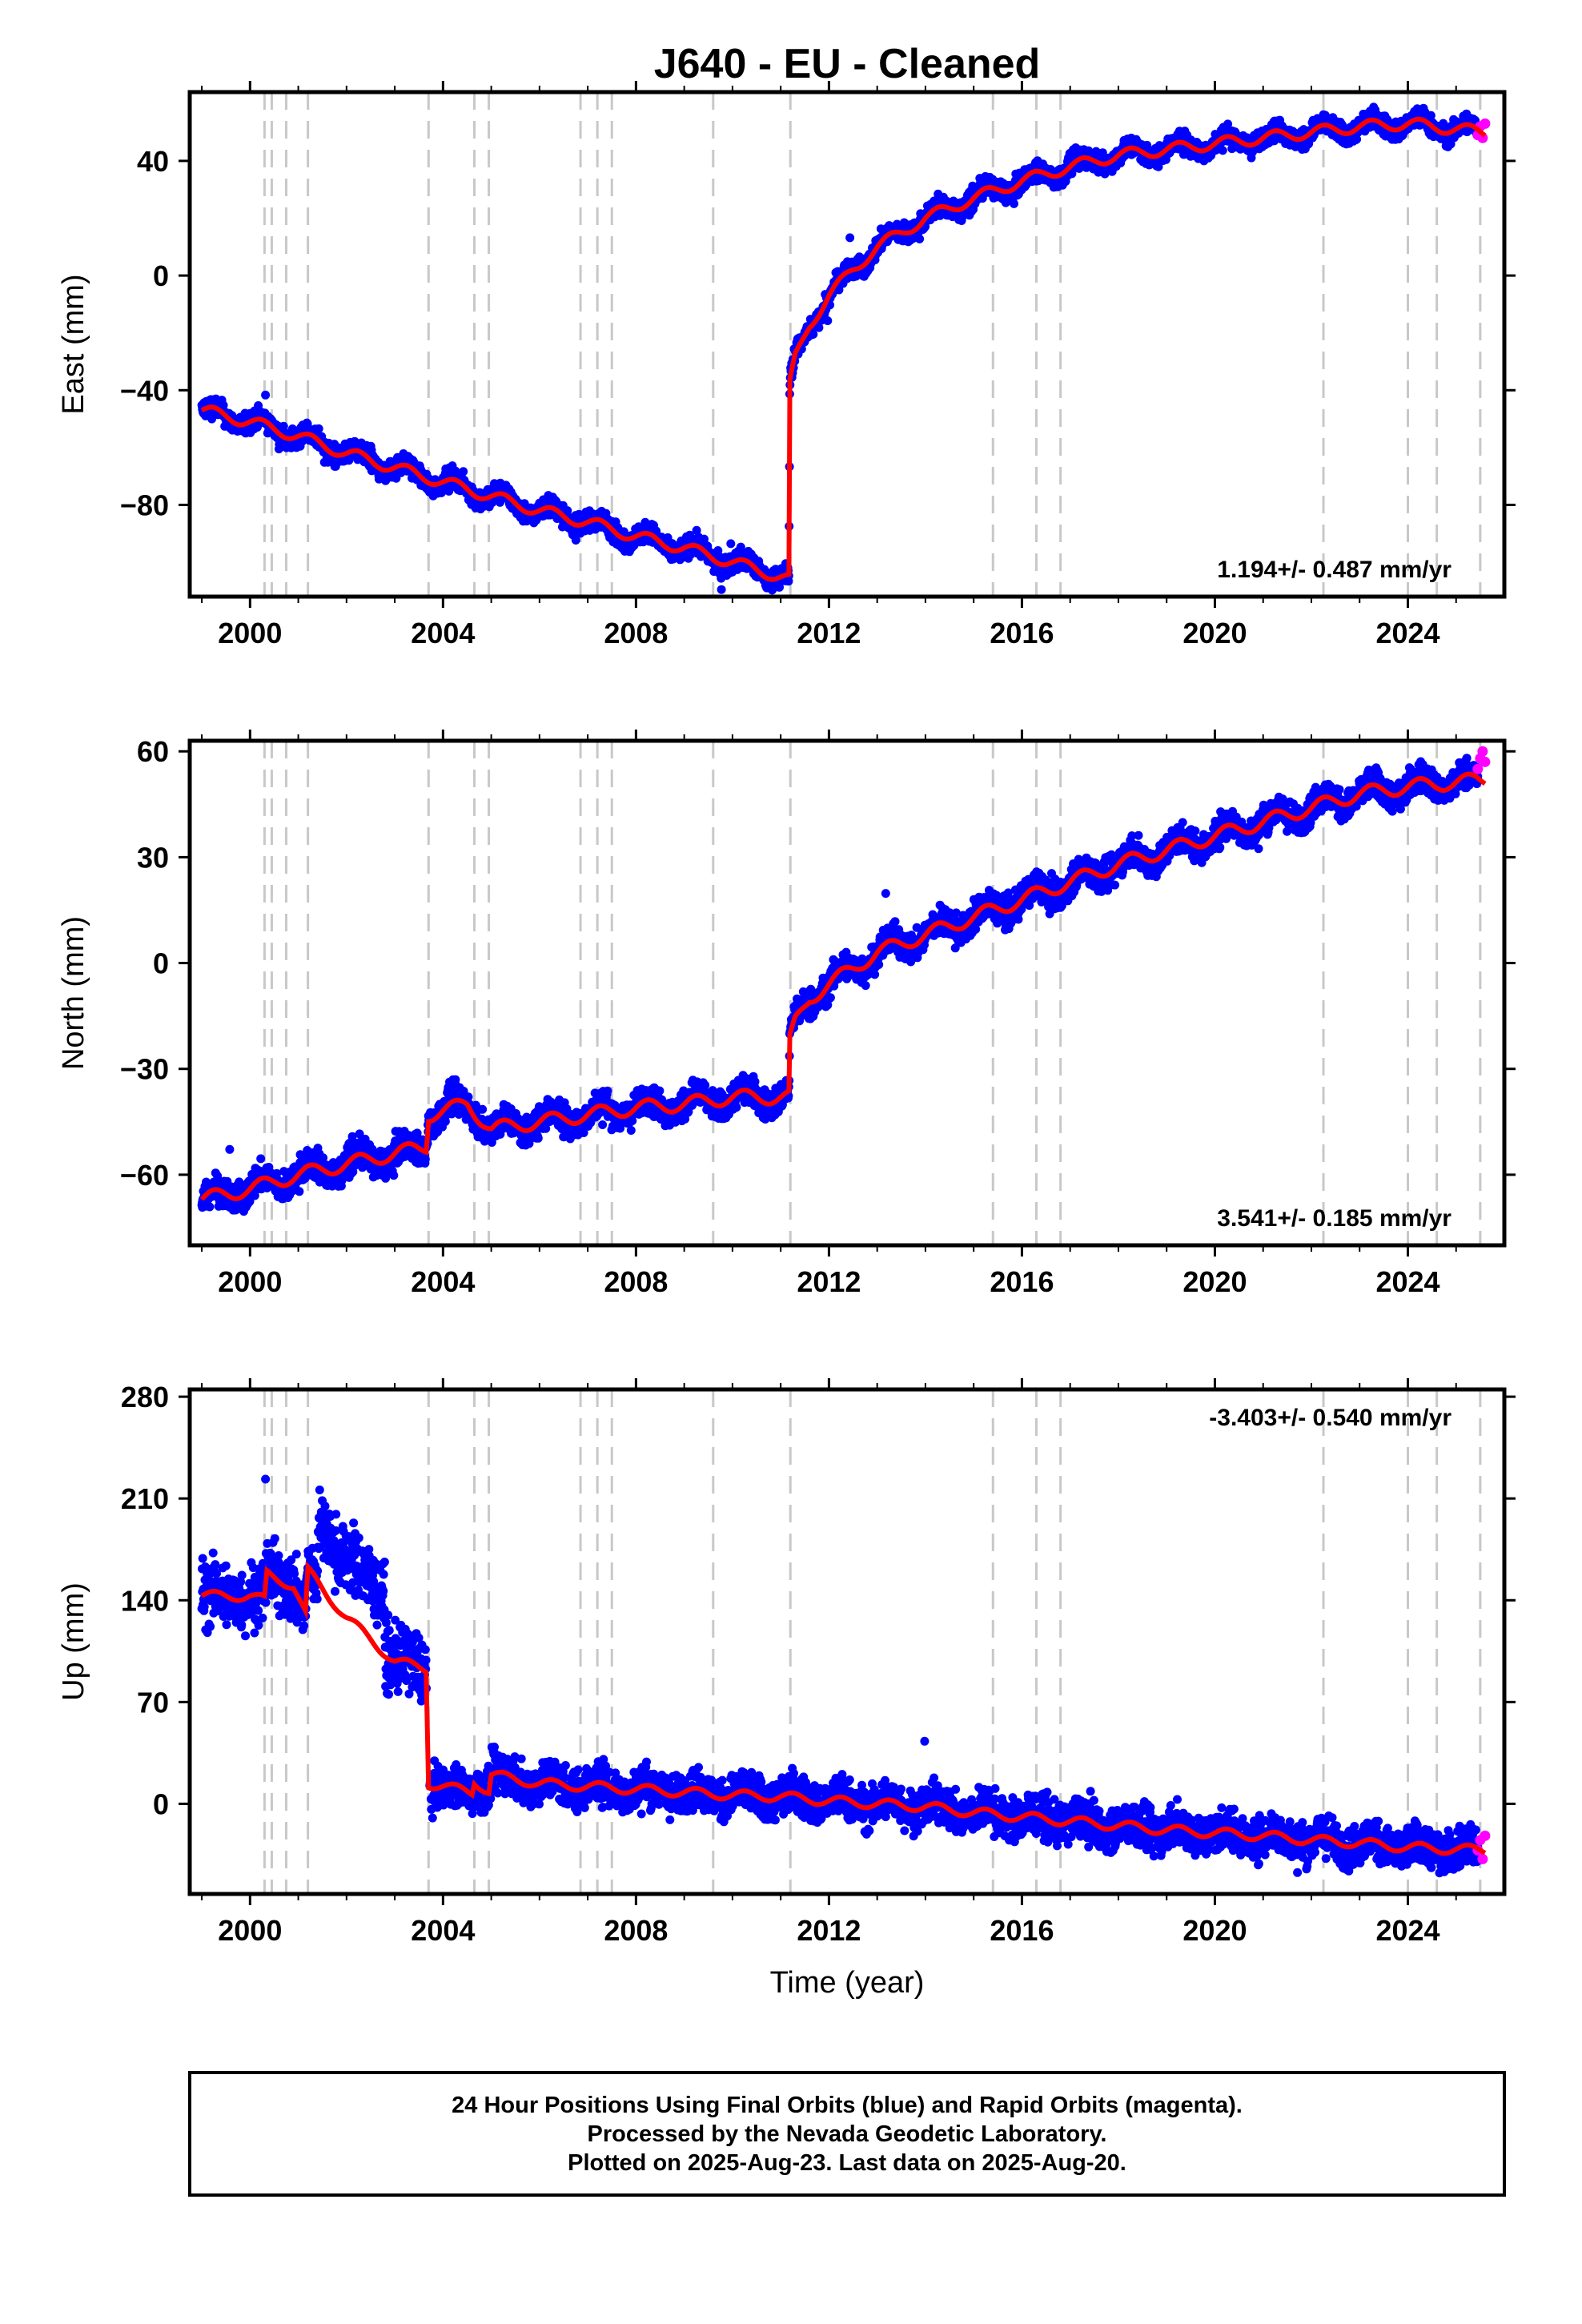 The height and width of the screenshot is (2324, 1582). I want to click on rapid-orbit-point, so click(1486, 123).